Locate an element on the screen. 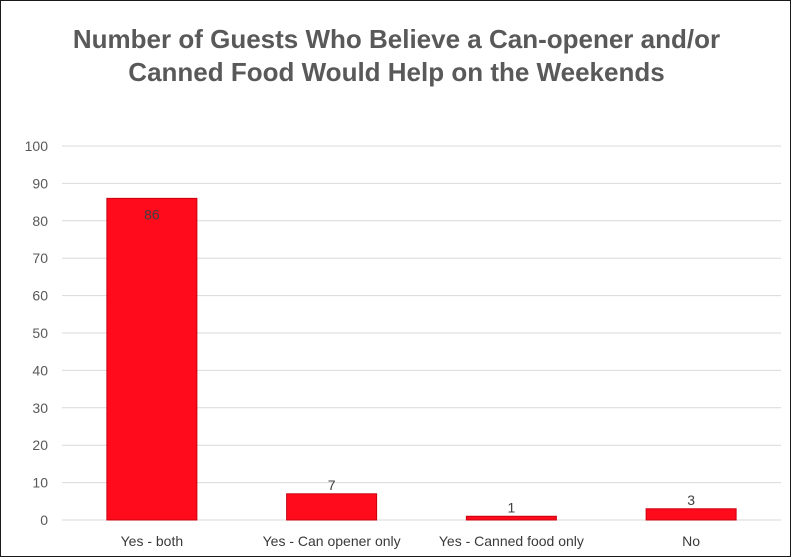 The width and height of the screenshot is (791, 557). y-tick-label: 30 is located at coordinates (40, 408).